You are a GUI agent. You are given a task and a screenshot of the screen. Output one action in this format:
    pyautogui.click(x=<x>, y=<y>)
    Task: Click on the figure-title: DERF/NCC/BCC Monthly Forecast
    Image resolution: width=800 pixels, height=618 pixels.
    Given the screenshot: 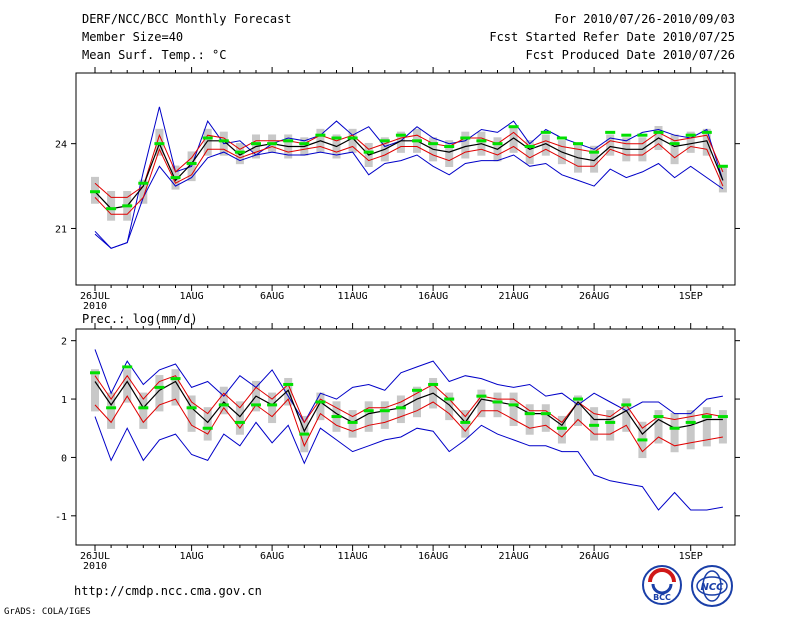 What is the action you would take?
    pyautogui.click(x=187, y=19)
    